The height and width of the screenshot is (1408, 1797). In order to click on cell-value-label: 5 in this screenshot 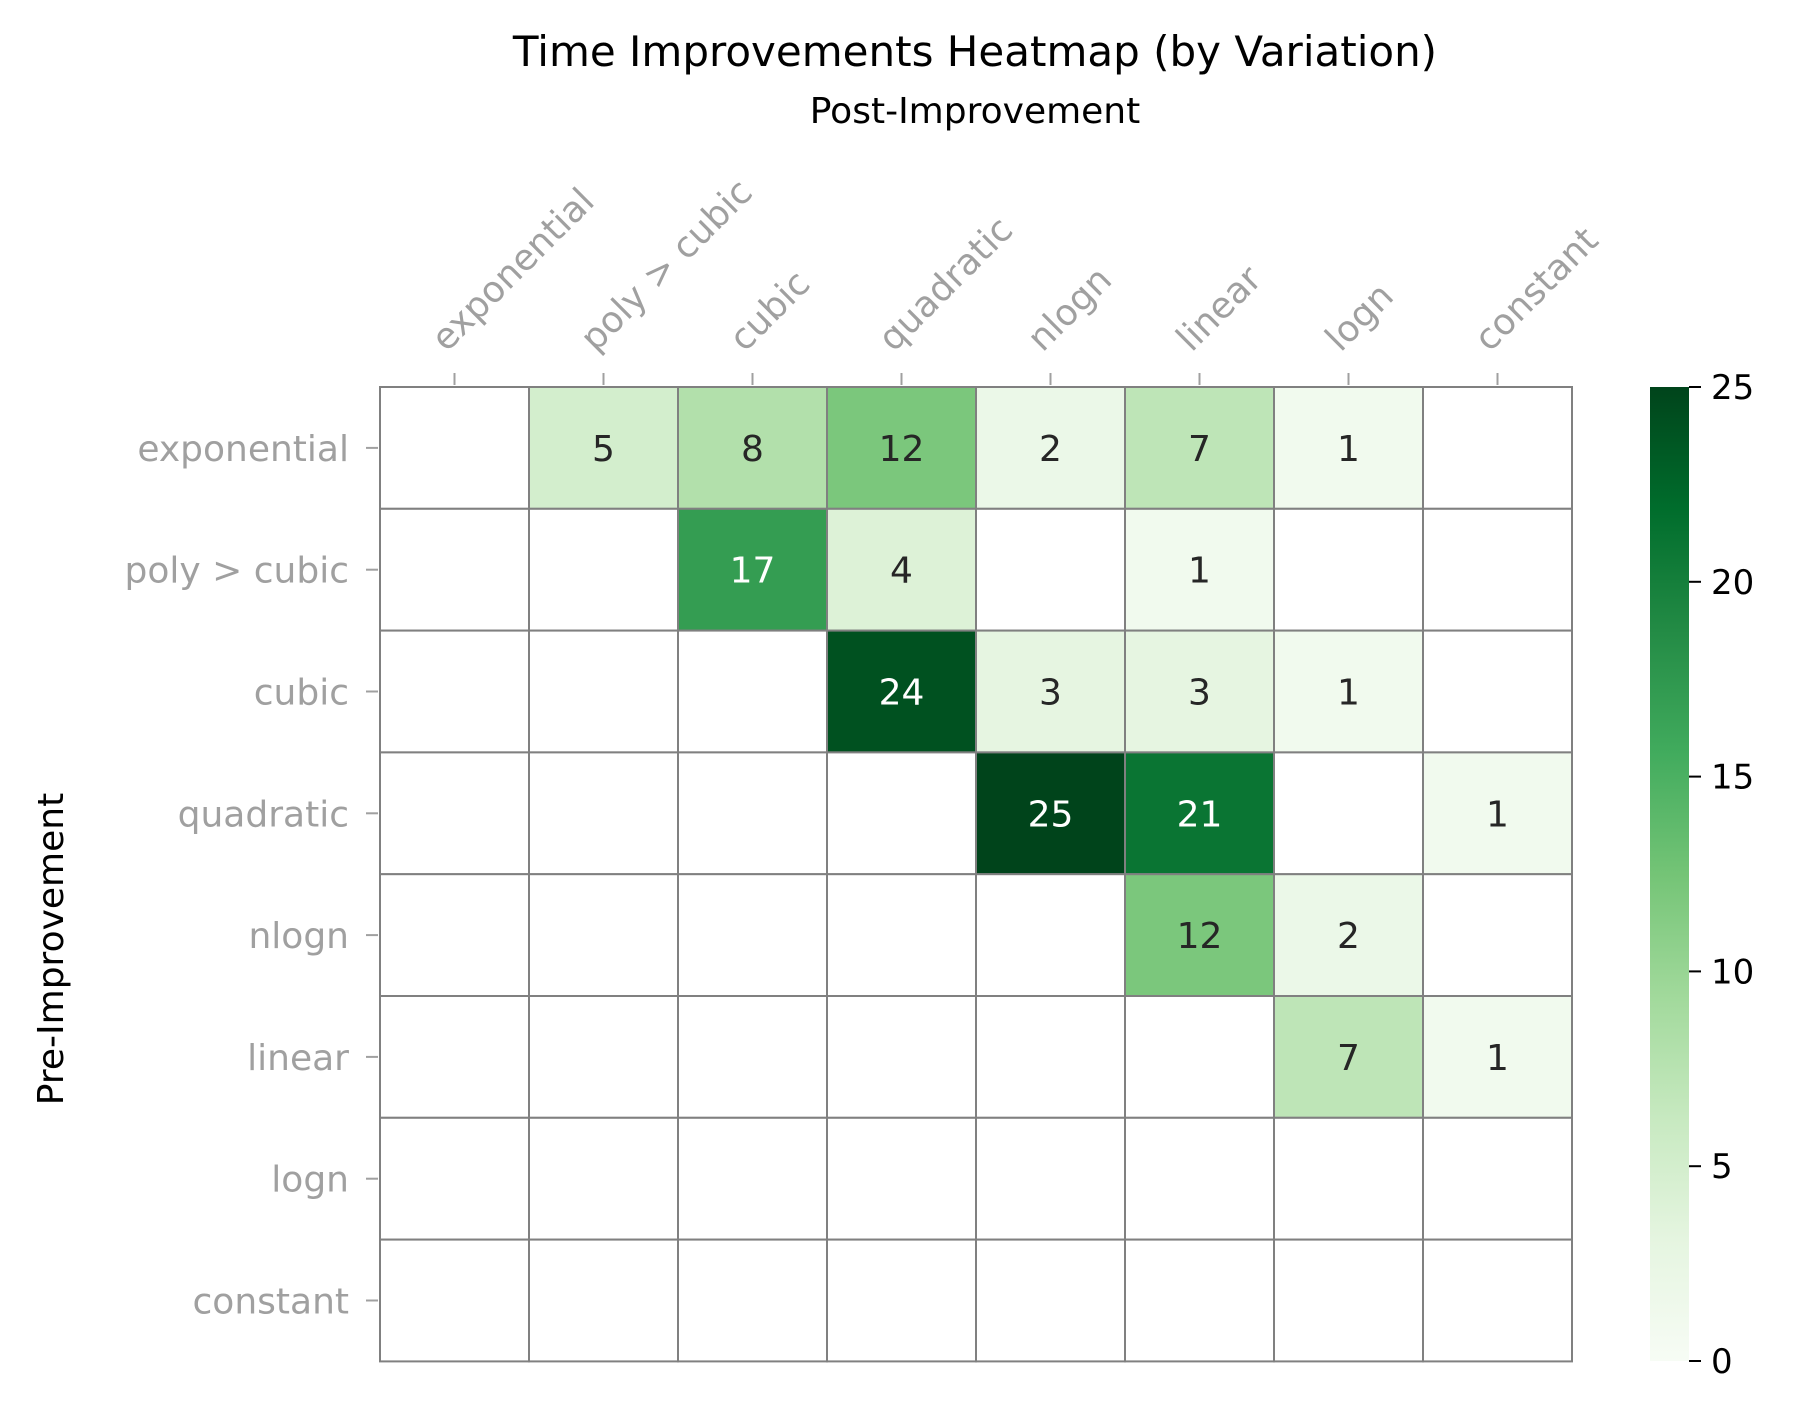, I will do `click(603, 449)`.